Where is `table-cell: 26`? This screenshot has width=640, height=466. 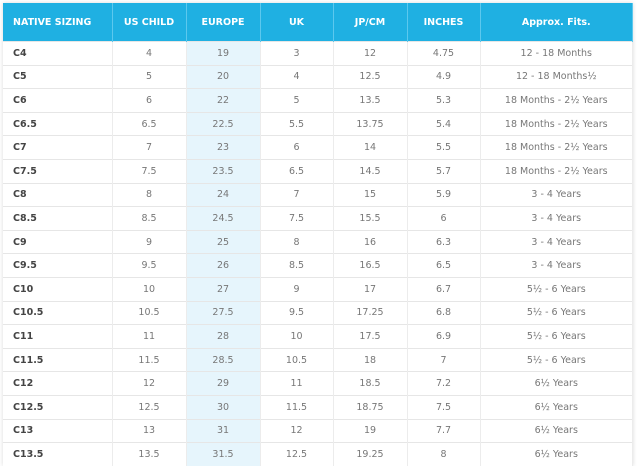 table-cell: 26 is located at coordinates (223, 265).